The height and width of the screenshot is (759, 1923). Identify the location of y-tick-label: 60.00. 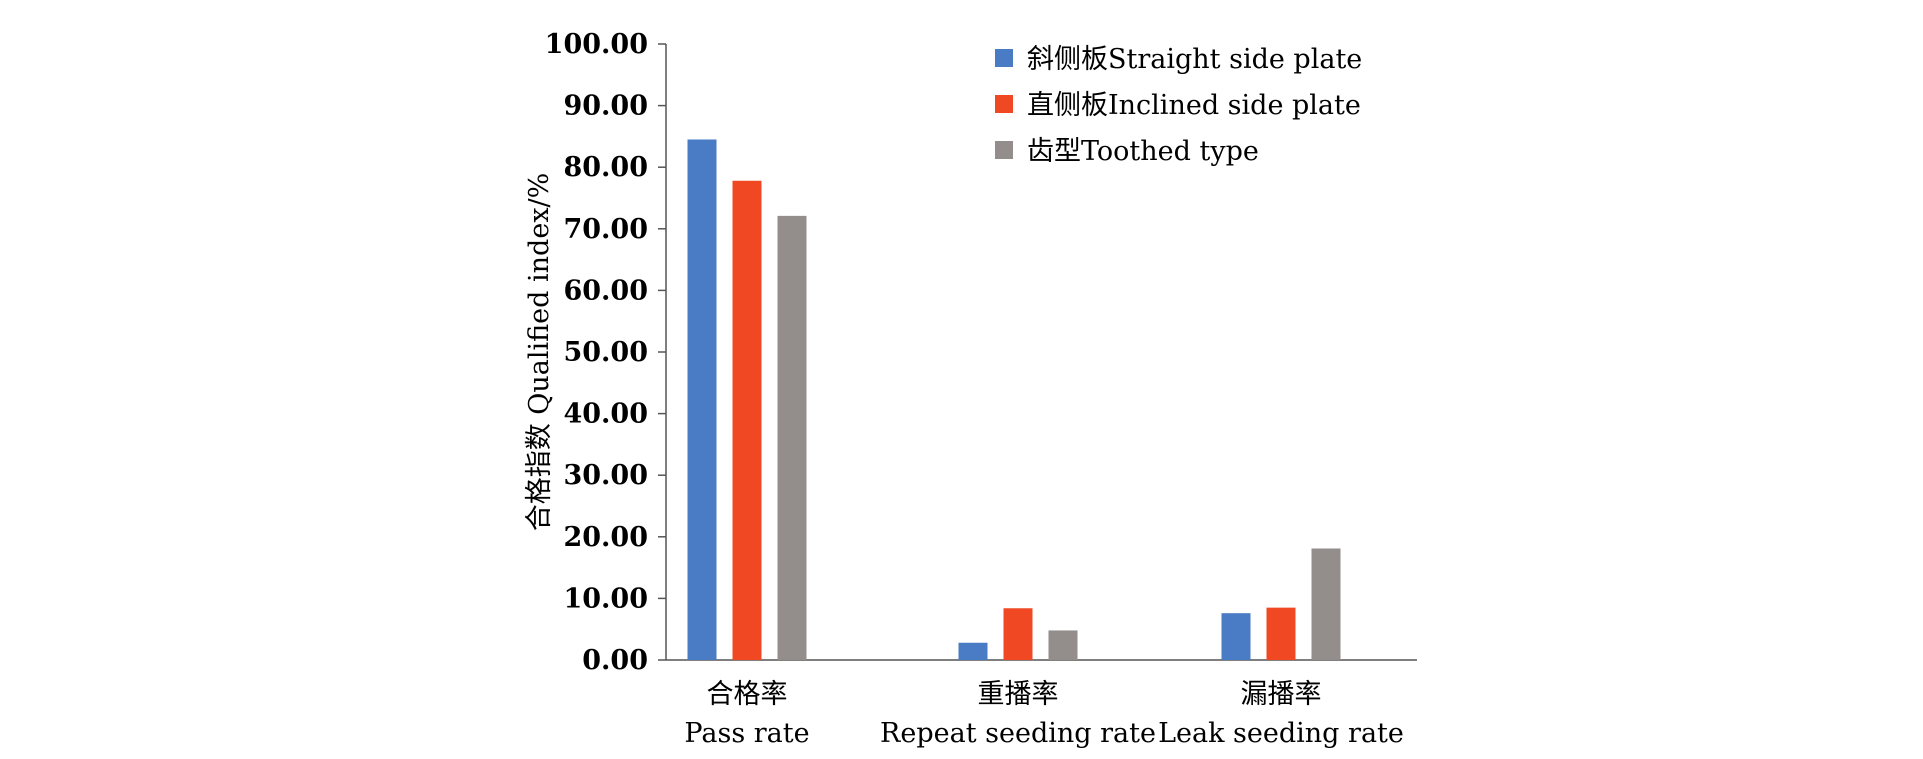
(605, 290).